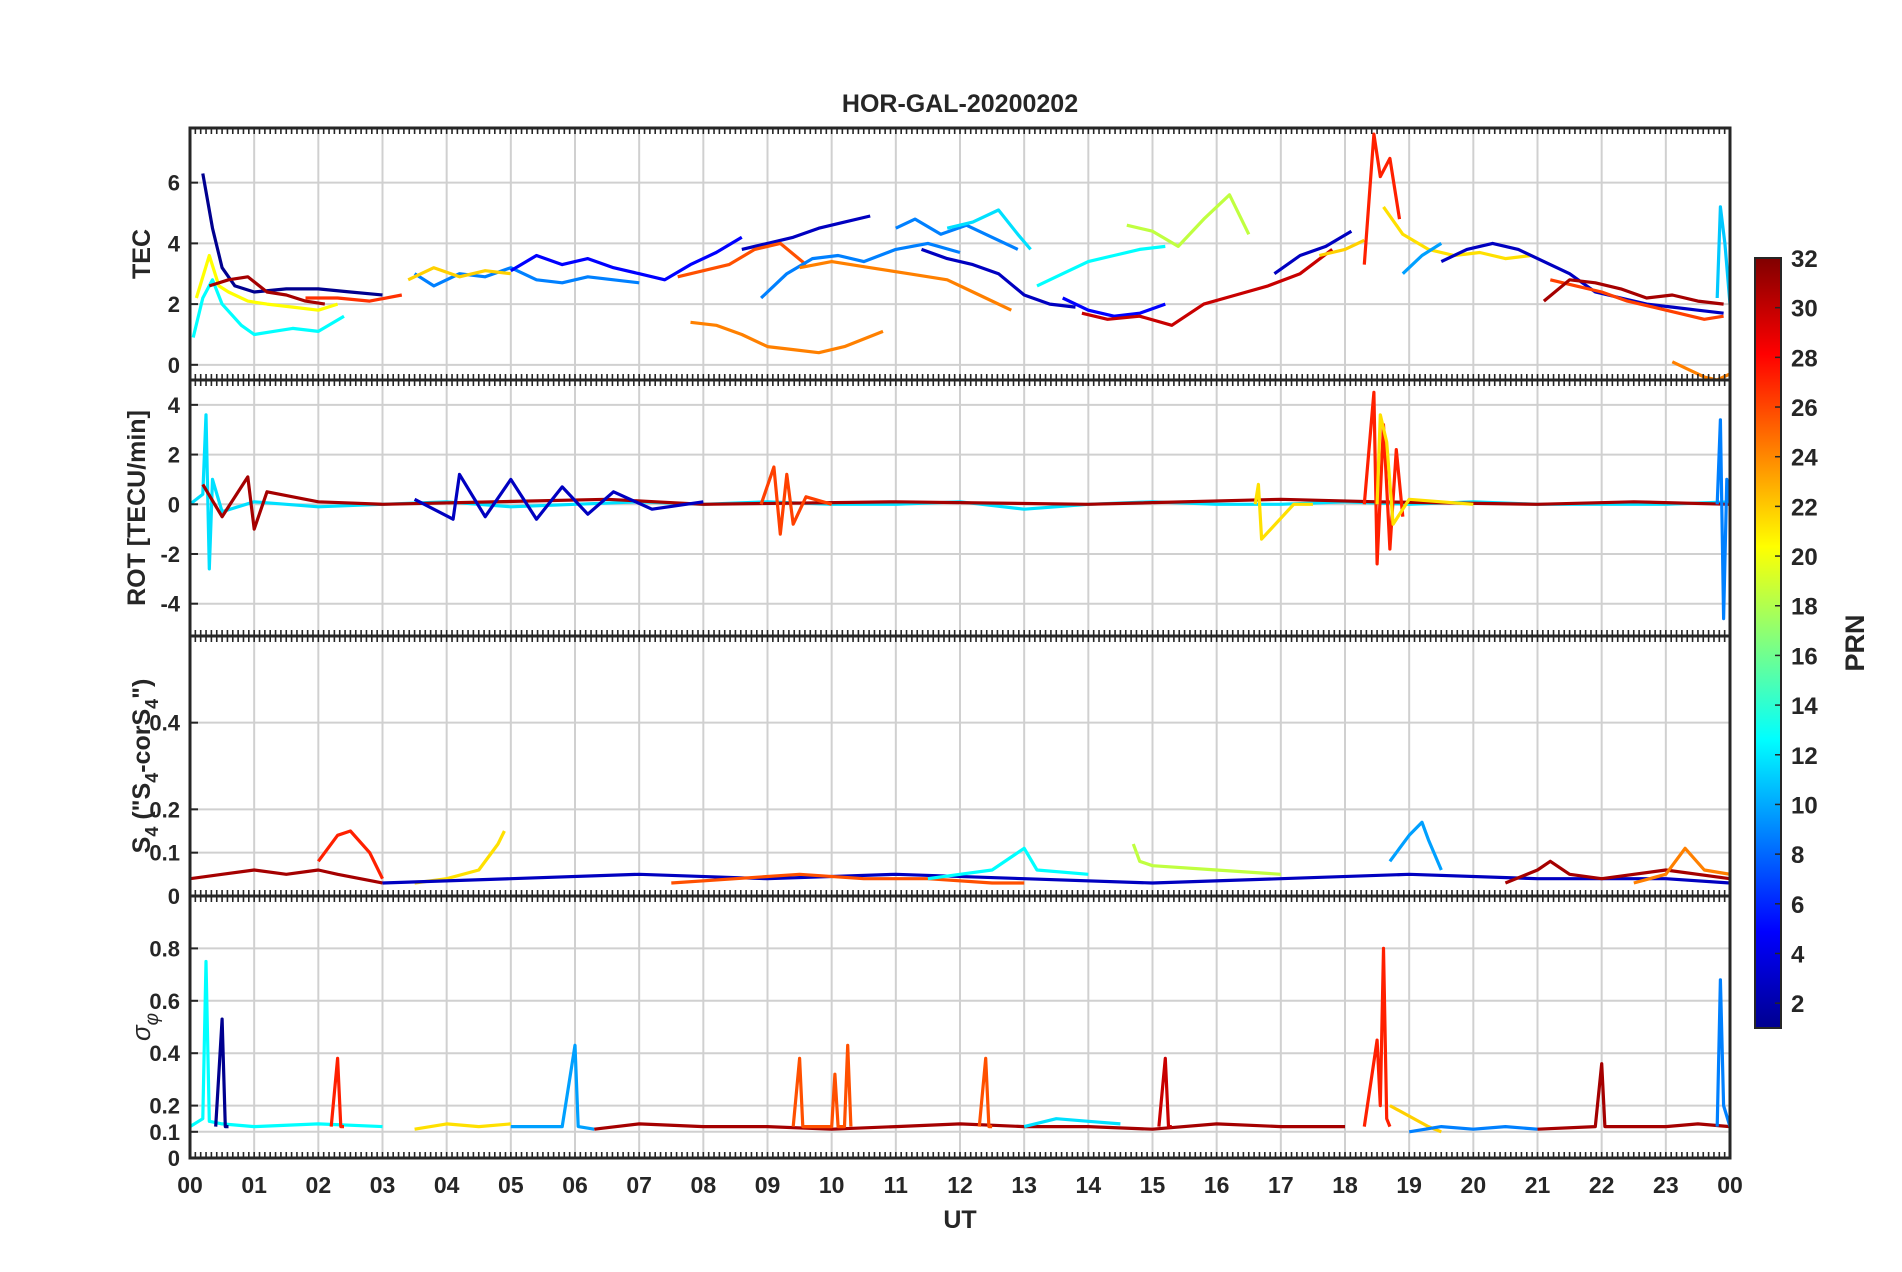  Describe the element at coordinates (1804, 805) in the screenshot. I see `colorbar-tick-label: 10` at that location.